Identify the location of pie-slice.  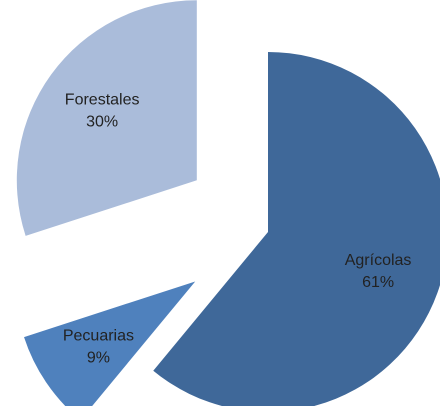
(110, 346).